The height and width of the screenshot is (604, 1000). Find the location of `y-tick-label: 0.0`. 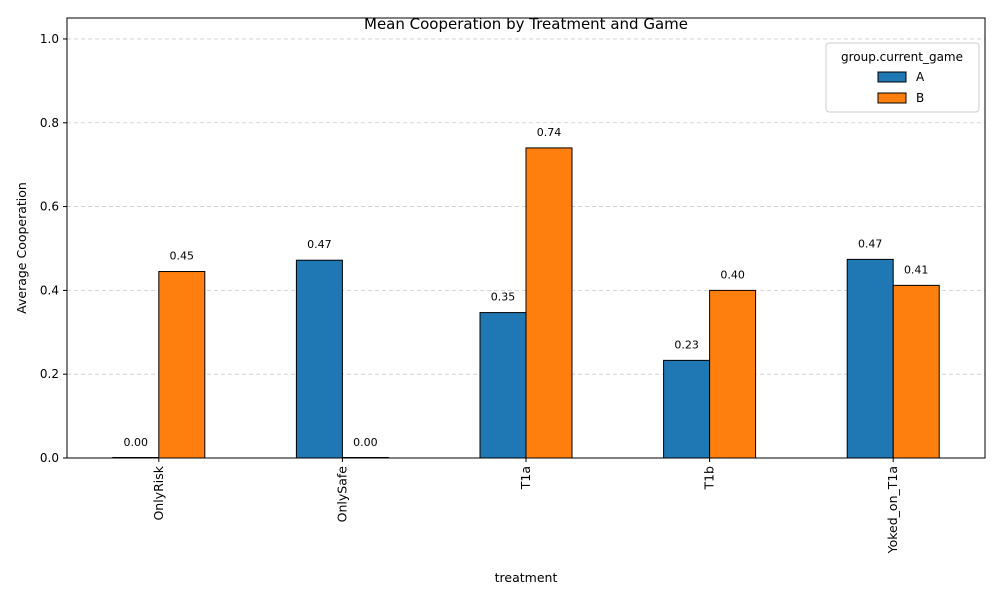

y-tick-label: 0.0 is located at coordinates (49, 458).